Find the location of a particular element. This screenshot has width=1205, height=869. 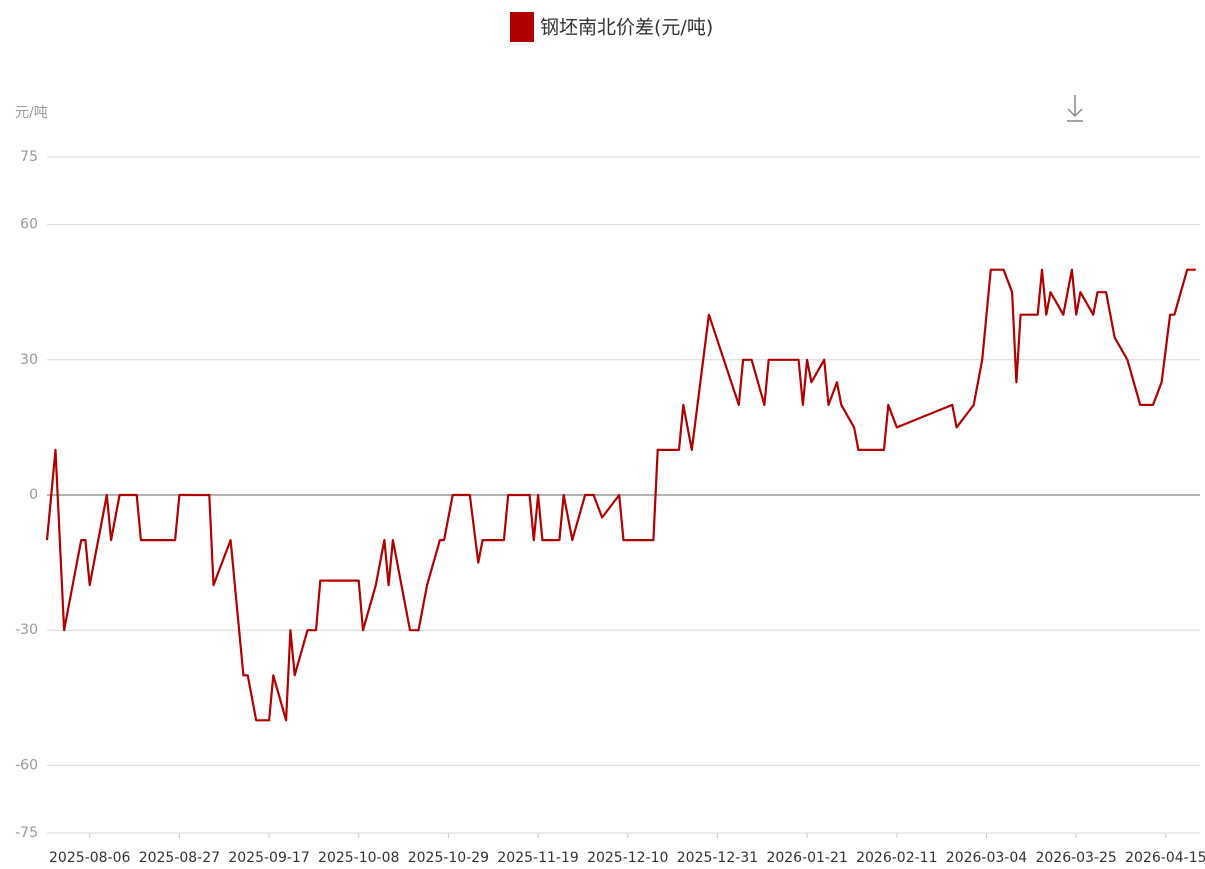

y-tick-label: 0 is located at coordinates (33, 495).